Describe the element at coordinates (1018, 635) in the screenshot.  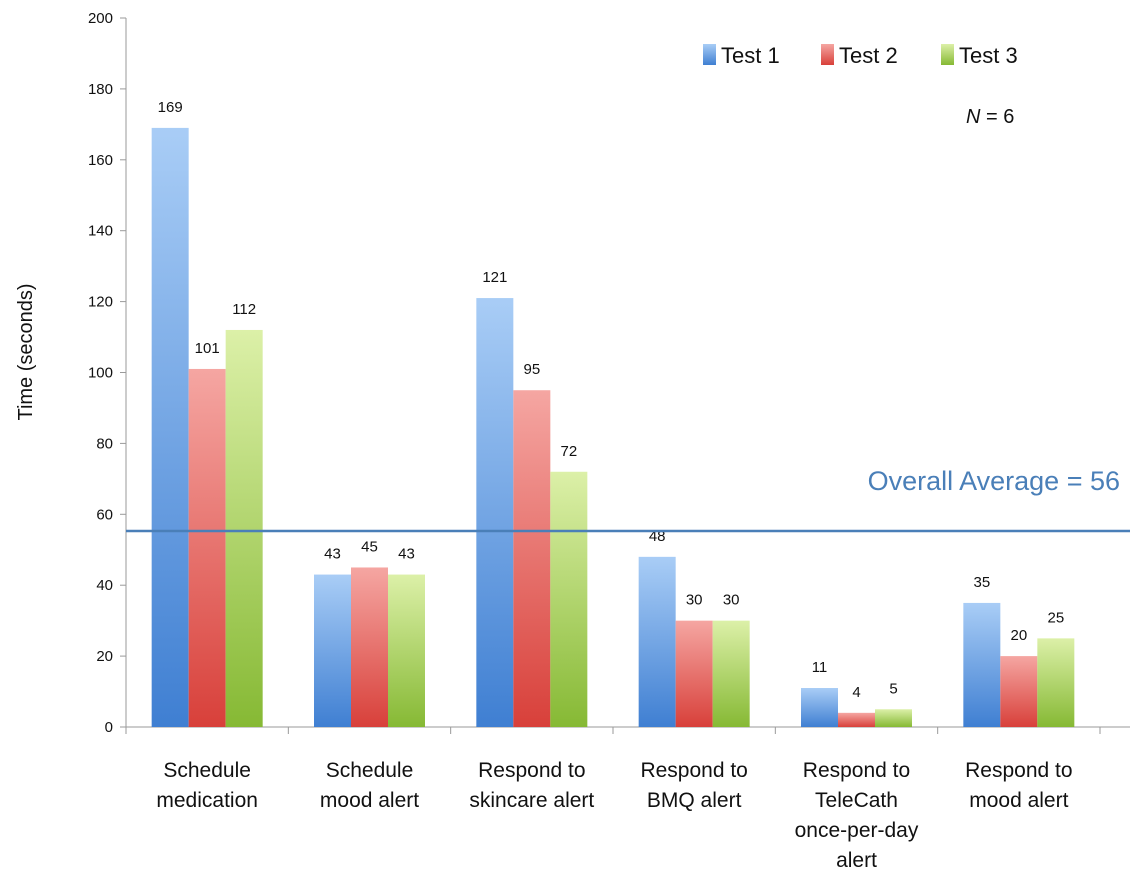
I see `data-label: 20` at that location.